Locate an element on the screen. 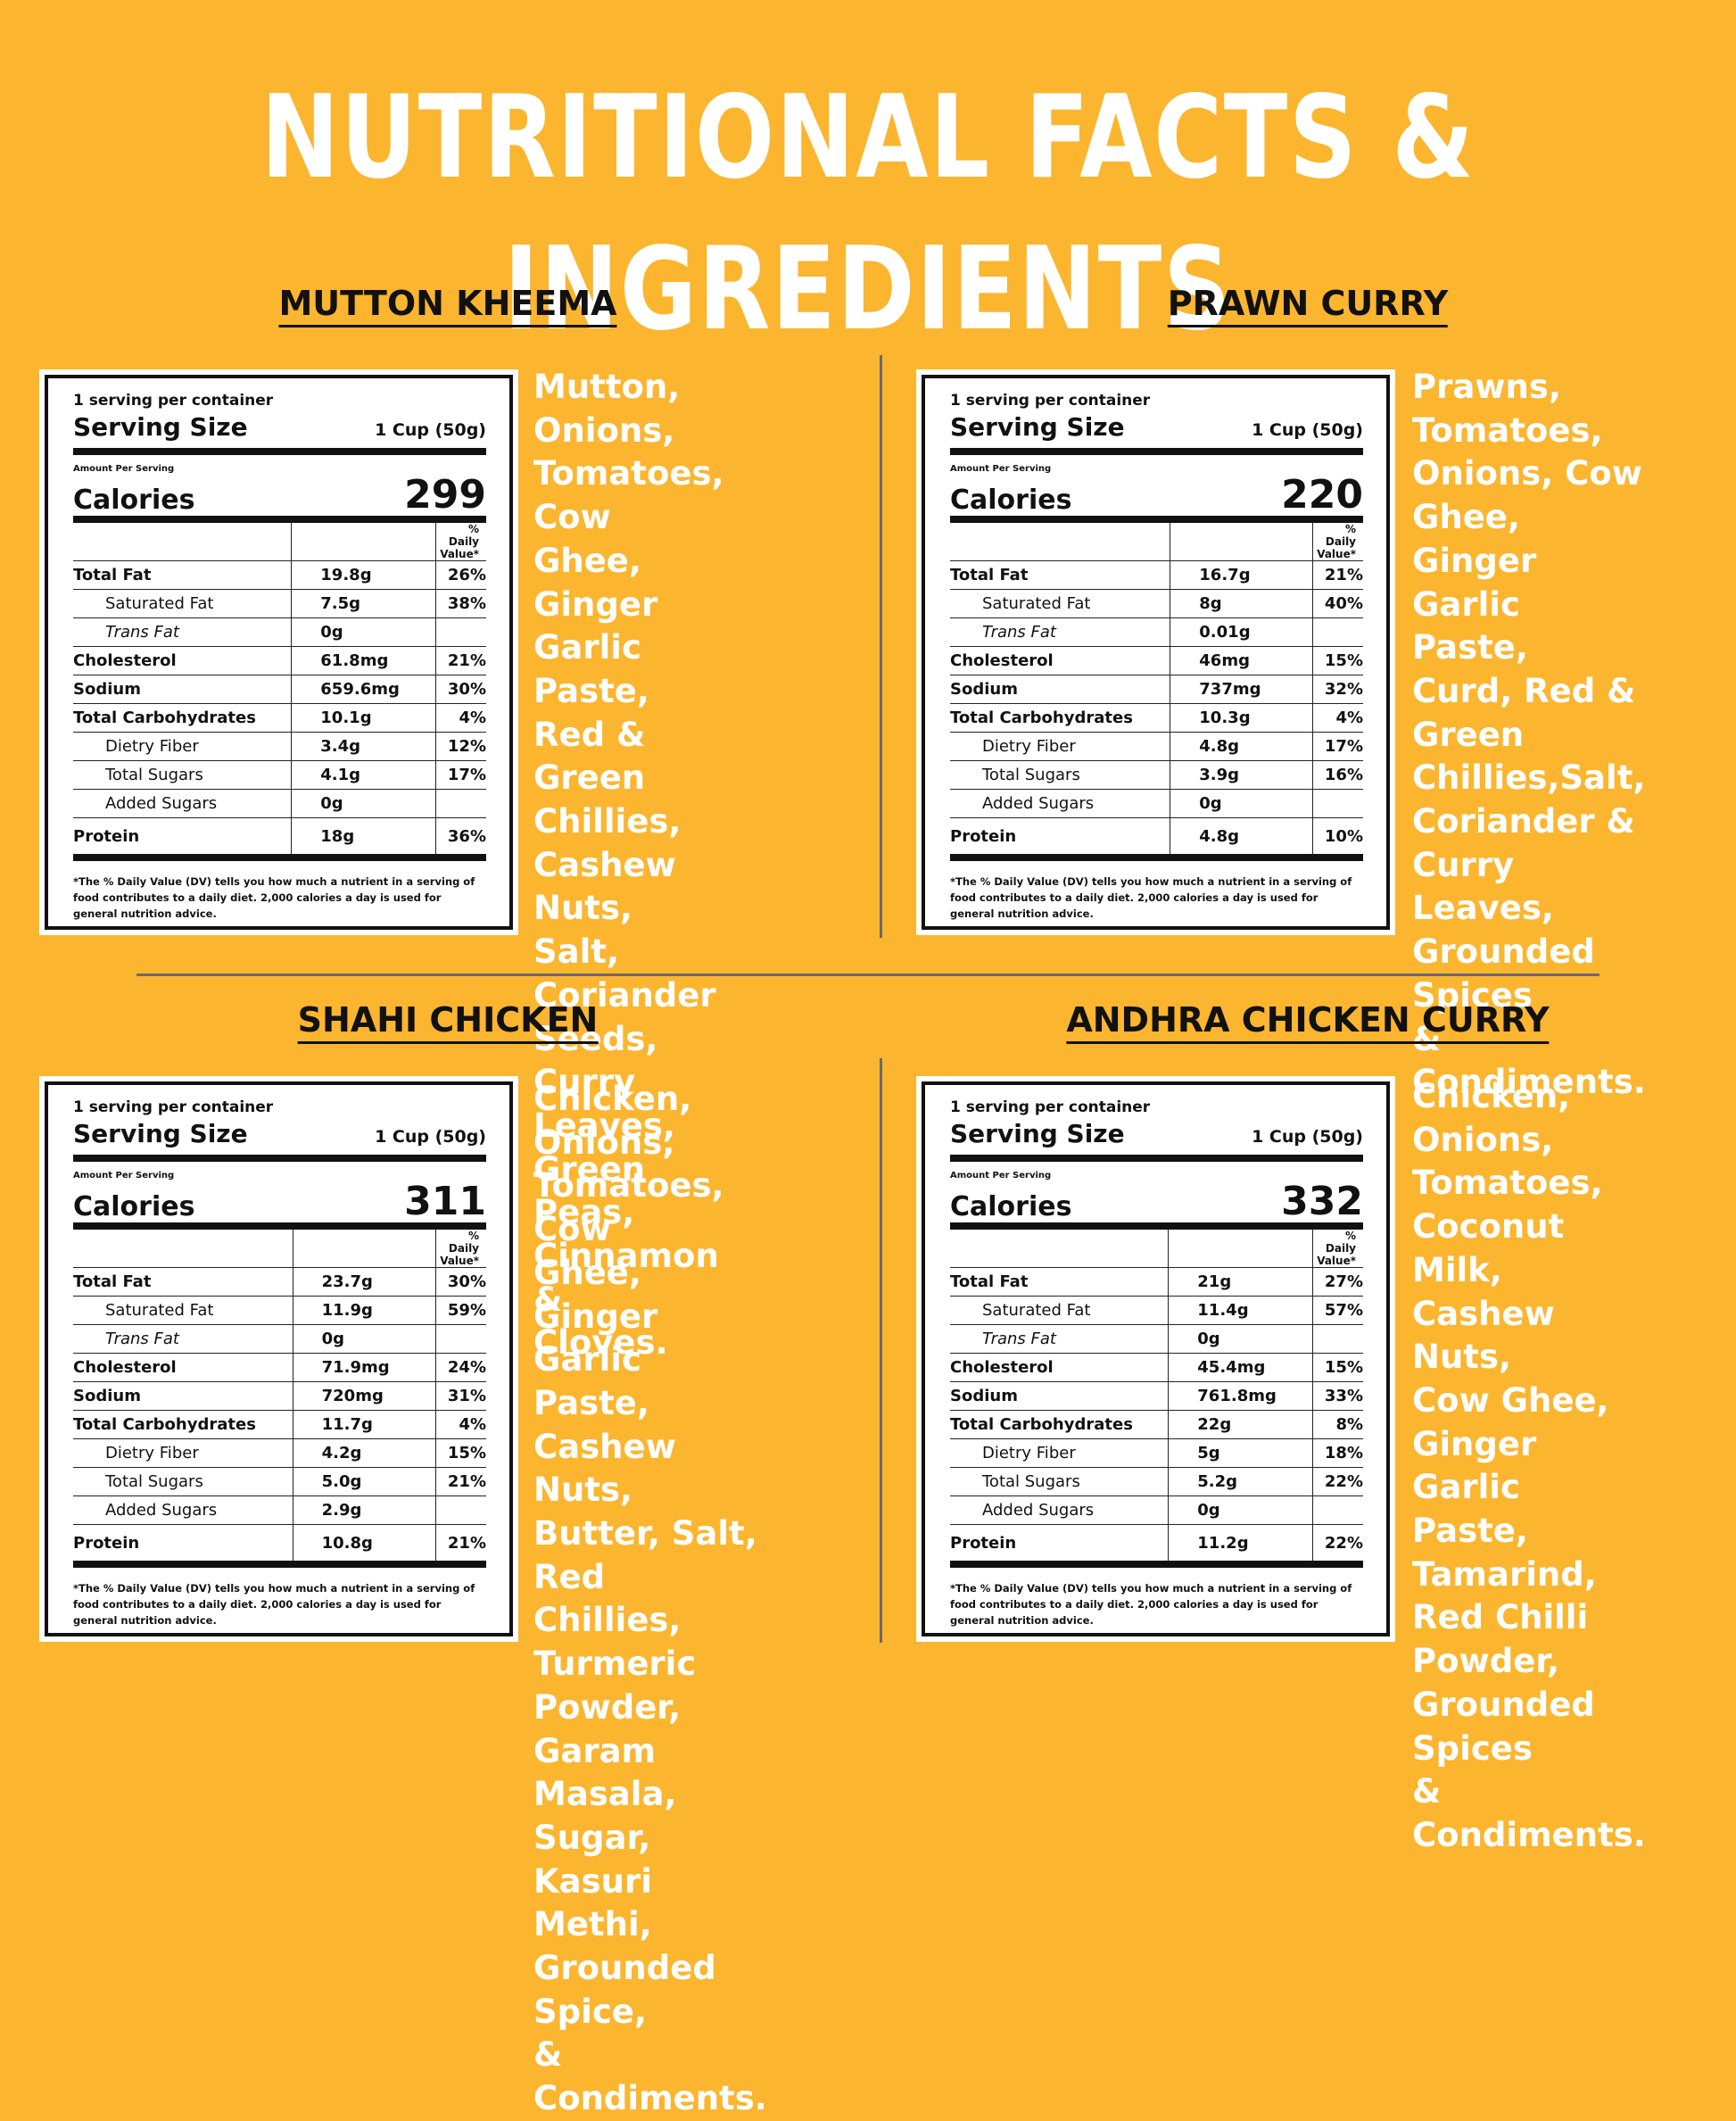 The image size is (1736, 2121). product-title: MUTTON KHEEMA is located at coordinates (447, 306).